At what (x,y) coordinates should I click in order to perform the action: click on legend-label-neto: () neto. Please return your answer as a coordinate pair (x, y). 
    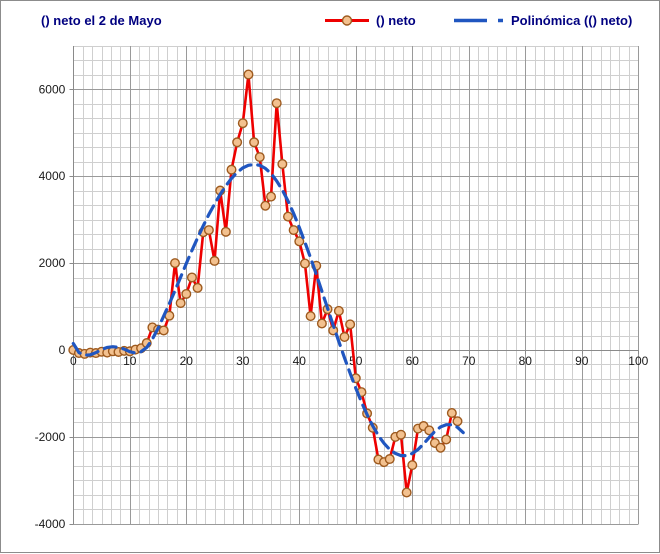
    Looking at the image, I should click on (396, 20).